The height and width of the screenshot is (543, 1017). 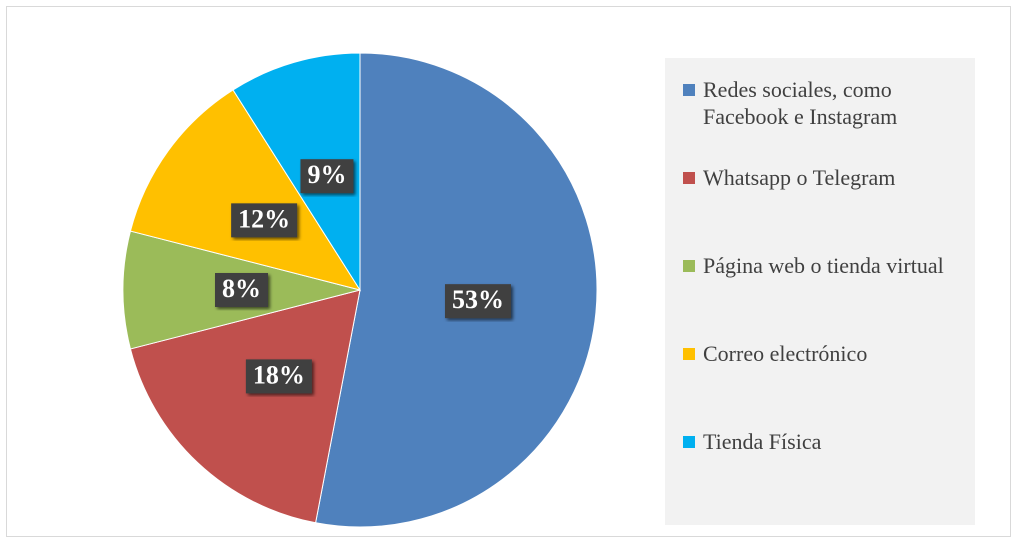 I want to click on legend-entry: Tienda Física, so click(x=823, y=441).